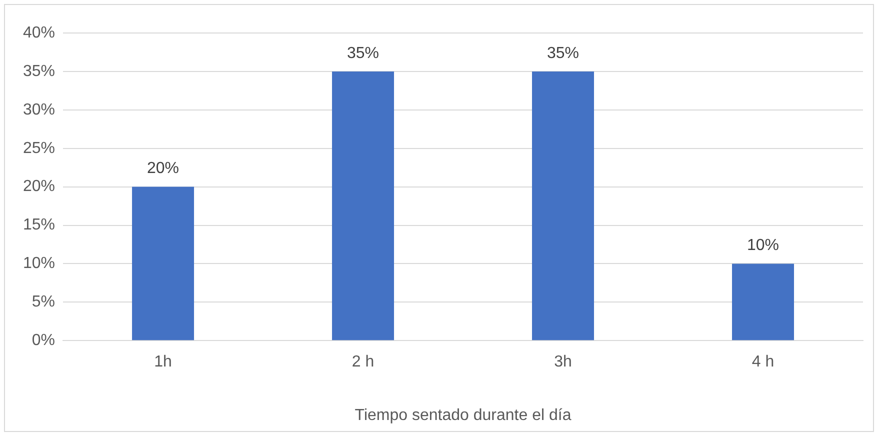 This screenshot has width=880, height=437. I want to click on x-axis-title: Tiempo sentado durante el día, so click(463, 415).